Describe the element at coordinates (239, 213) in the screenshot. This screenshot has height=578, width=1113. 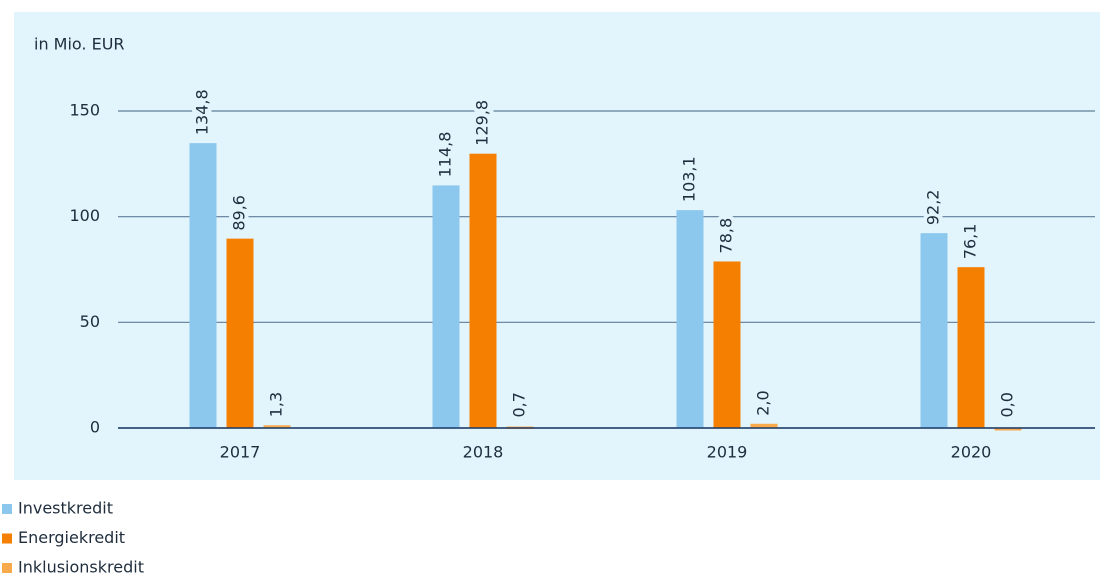
I see `data-label: 89,6` at that location.